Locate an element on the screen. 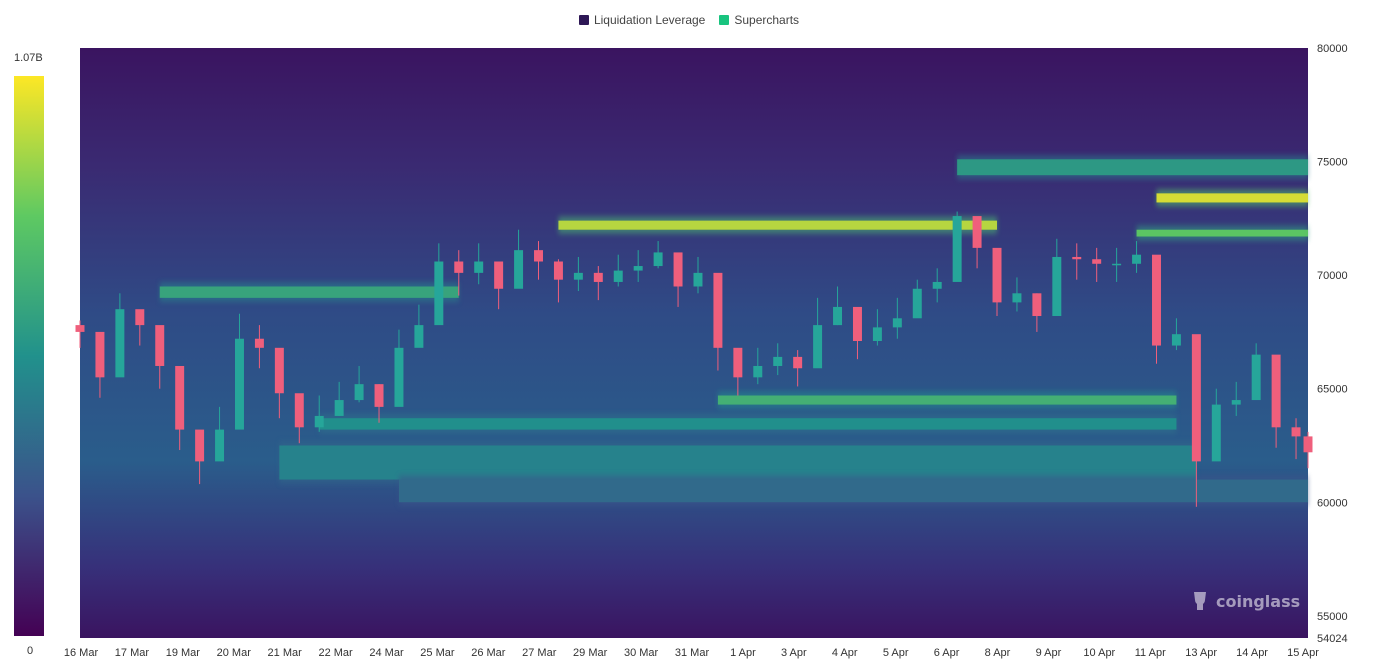 Image resolution: width=1378 pixels, height=665 pixels. x-tick-label: 11 Apr is located at coordinates (1150, 653).